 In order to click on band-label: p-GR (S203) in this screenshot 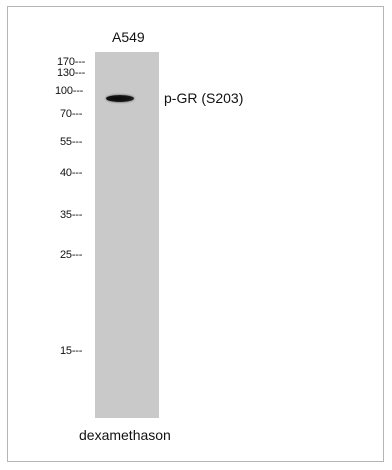, I will do `click(204, 98)`.